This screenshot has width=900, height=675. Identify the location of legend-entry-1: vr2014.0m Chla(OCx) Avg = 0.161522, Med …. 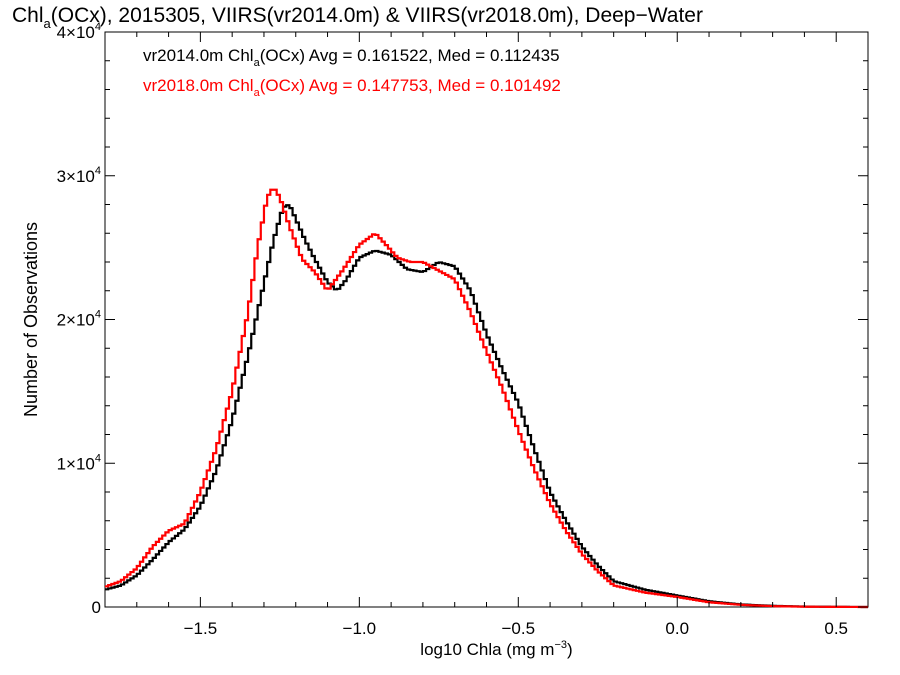
(351, 57).